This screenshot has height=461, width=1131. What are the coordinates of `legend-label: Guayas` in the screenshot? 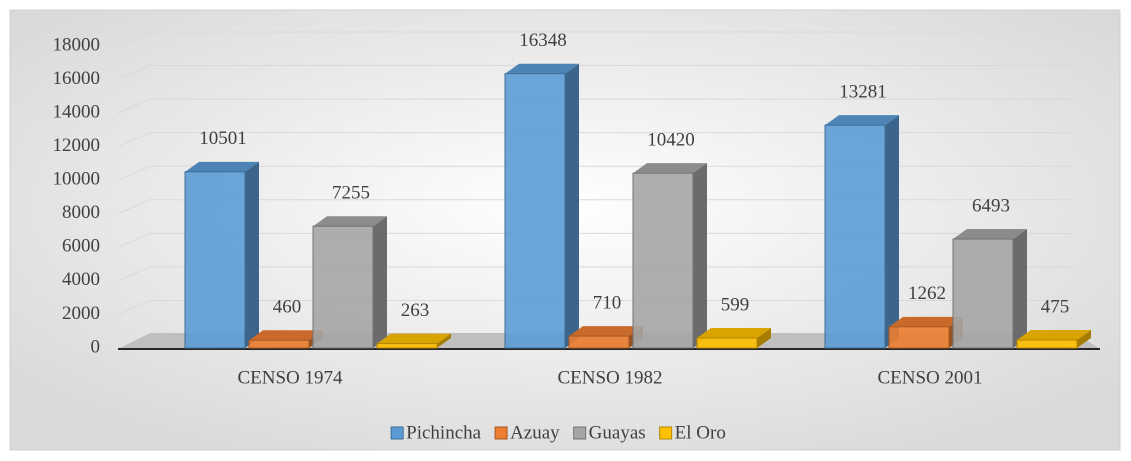 It's located at (617, 432).